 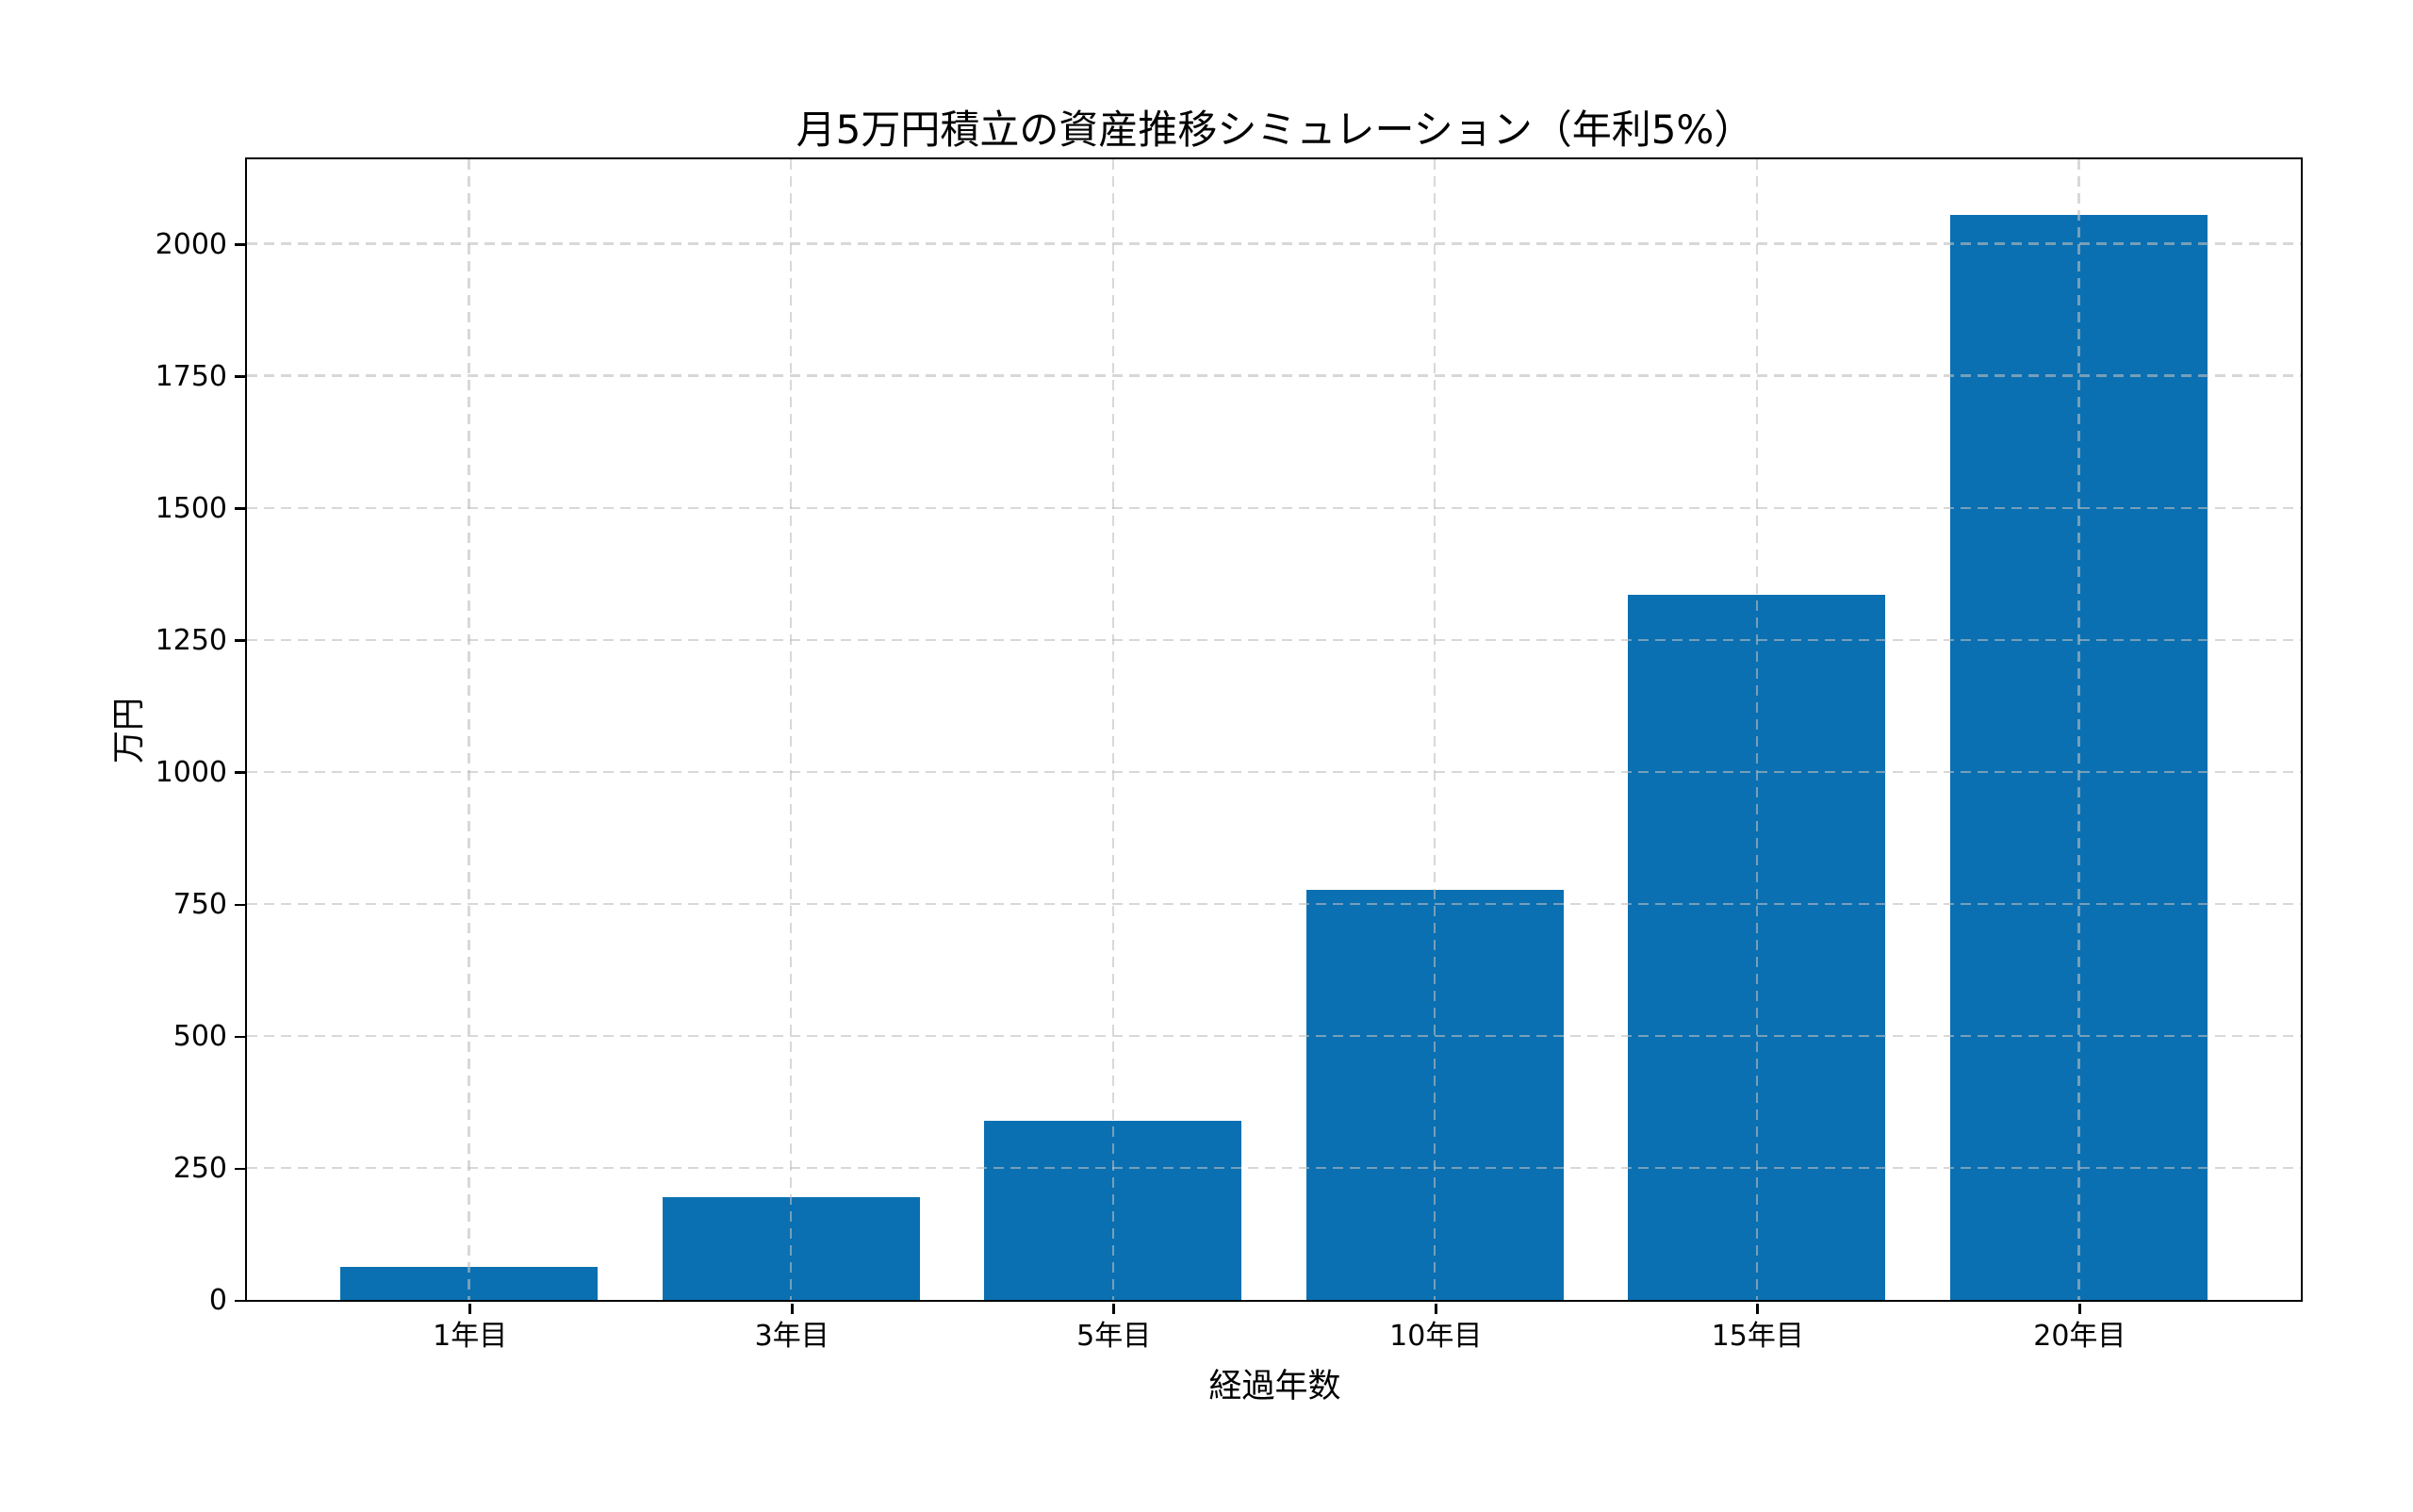 What do you see at coordinates (199, 1168) in the screenshot?
I see `y-tick-label: 250` at bounding box center [199, 1168].